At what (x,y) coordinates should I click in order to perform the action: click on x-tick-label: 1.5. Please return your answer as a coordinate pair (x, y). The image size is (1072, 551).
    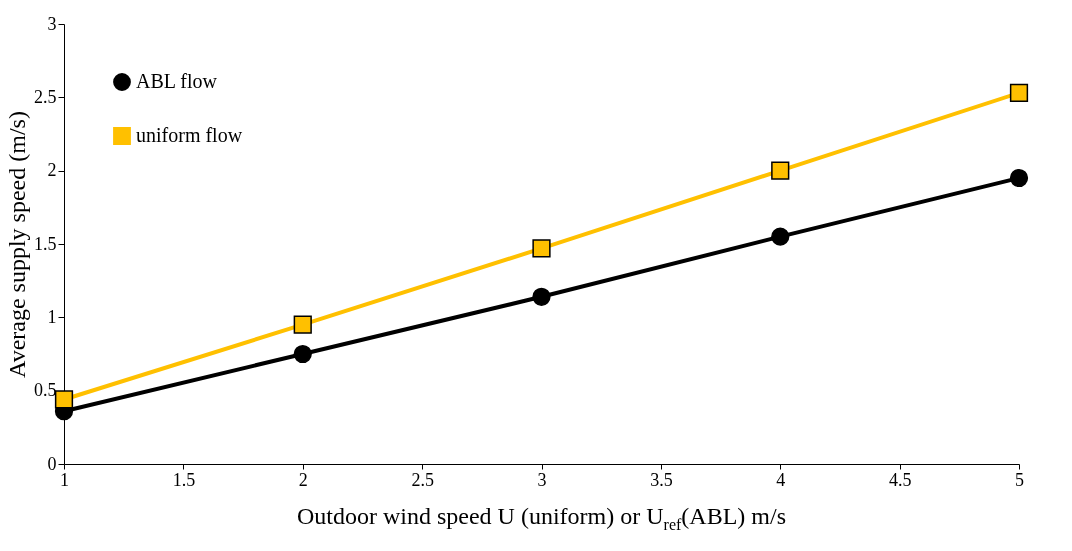
    Looking at the image, I should click on (184, 479).